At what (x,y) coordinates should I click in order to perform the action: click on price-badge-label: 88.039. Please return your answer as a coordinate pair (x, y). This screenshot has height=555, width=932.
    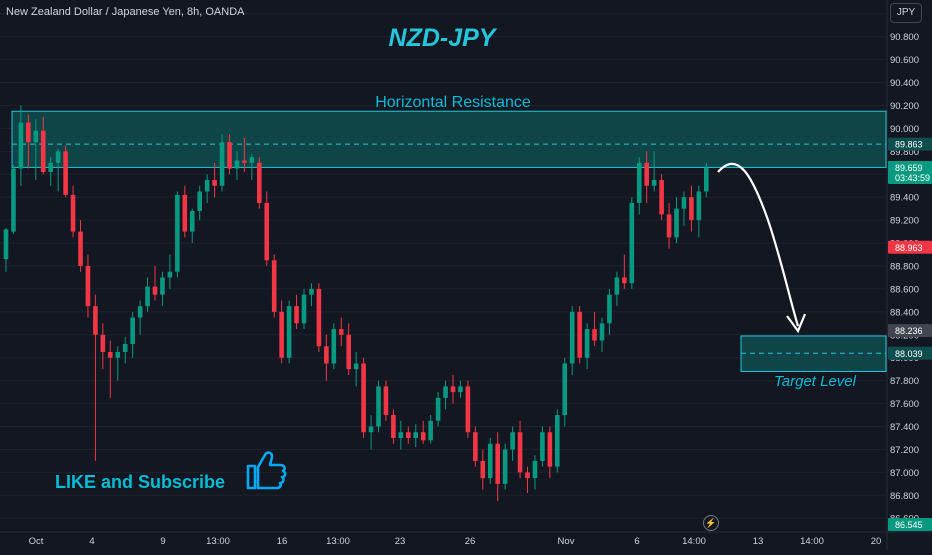
    Looking at the image, I should click on (909, 354).